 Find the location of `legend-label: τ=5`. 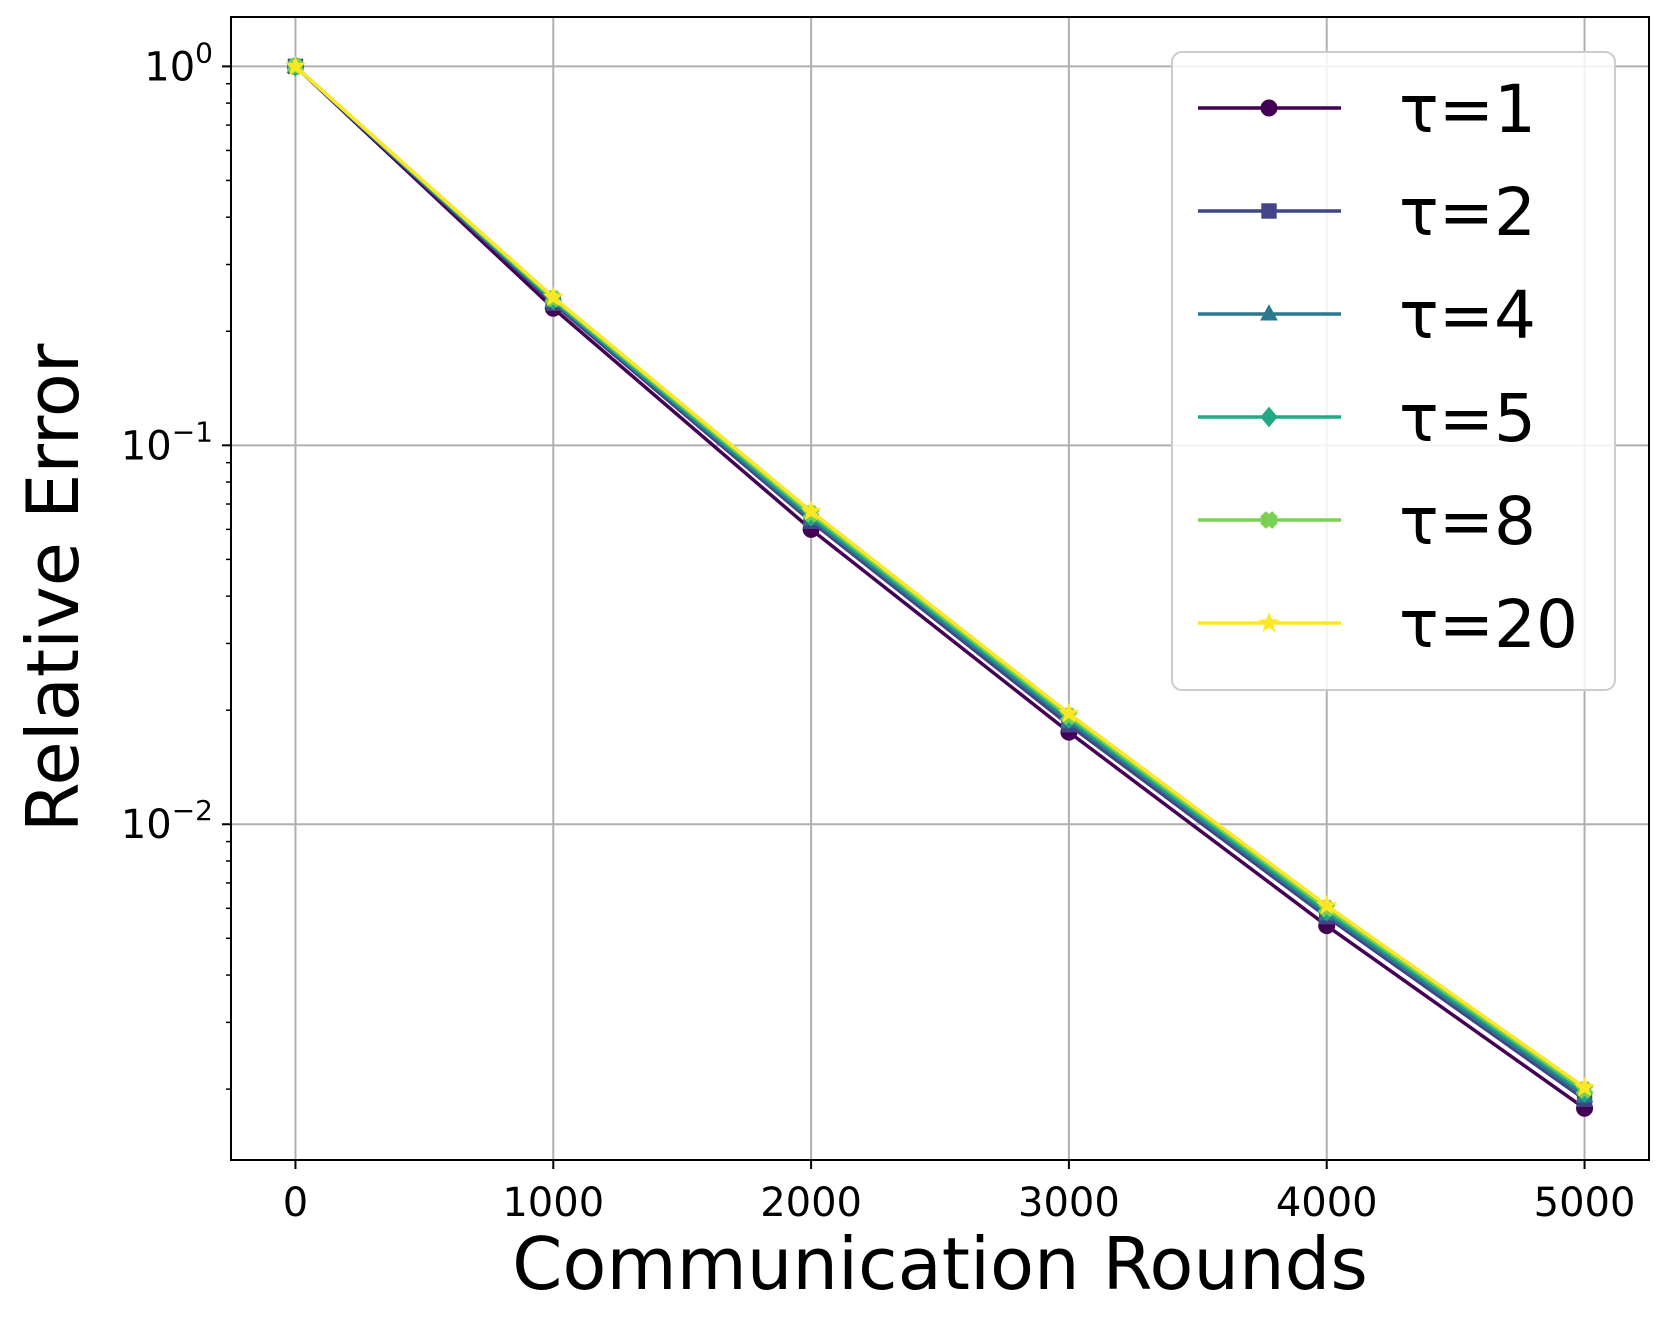

legend-label: τ=5 is located at coordinates (1467, 418).